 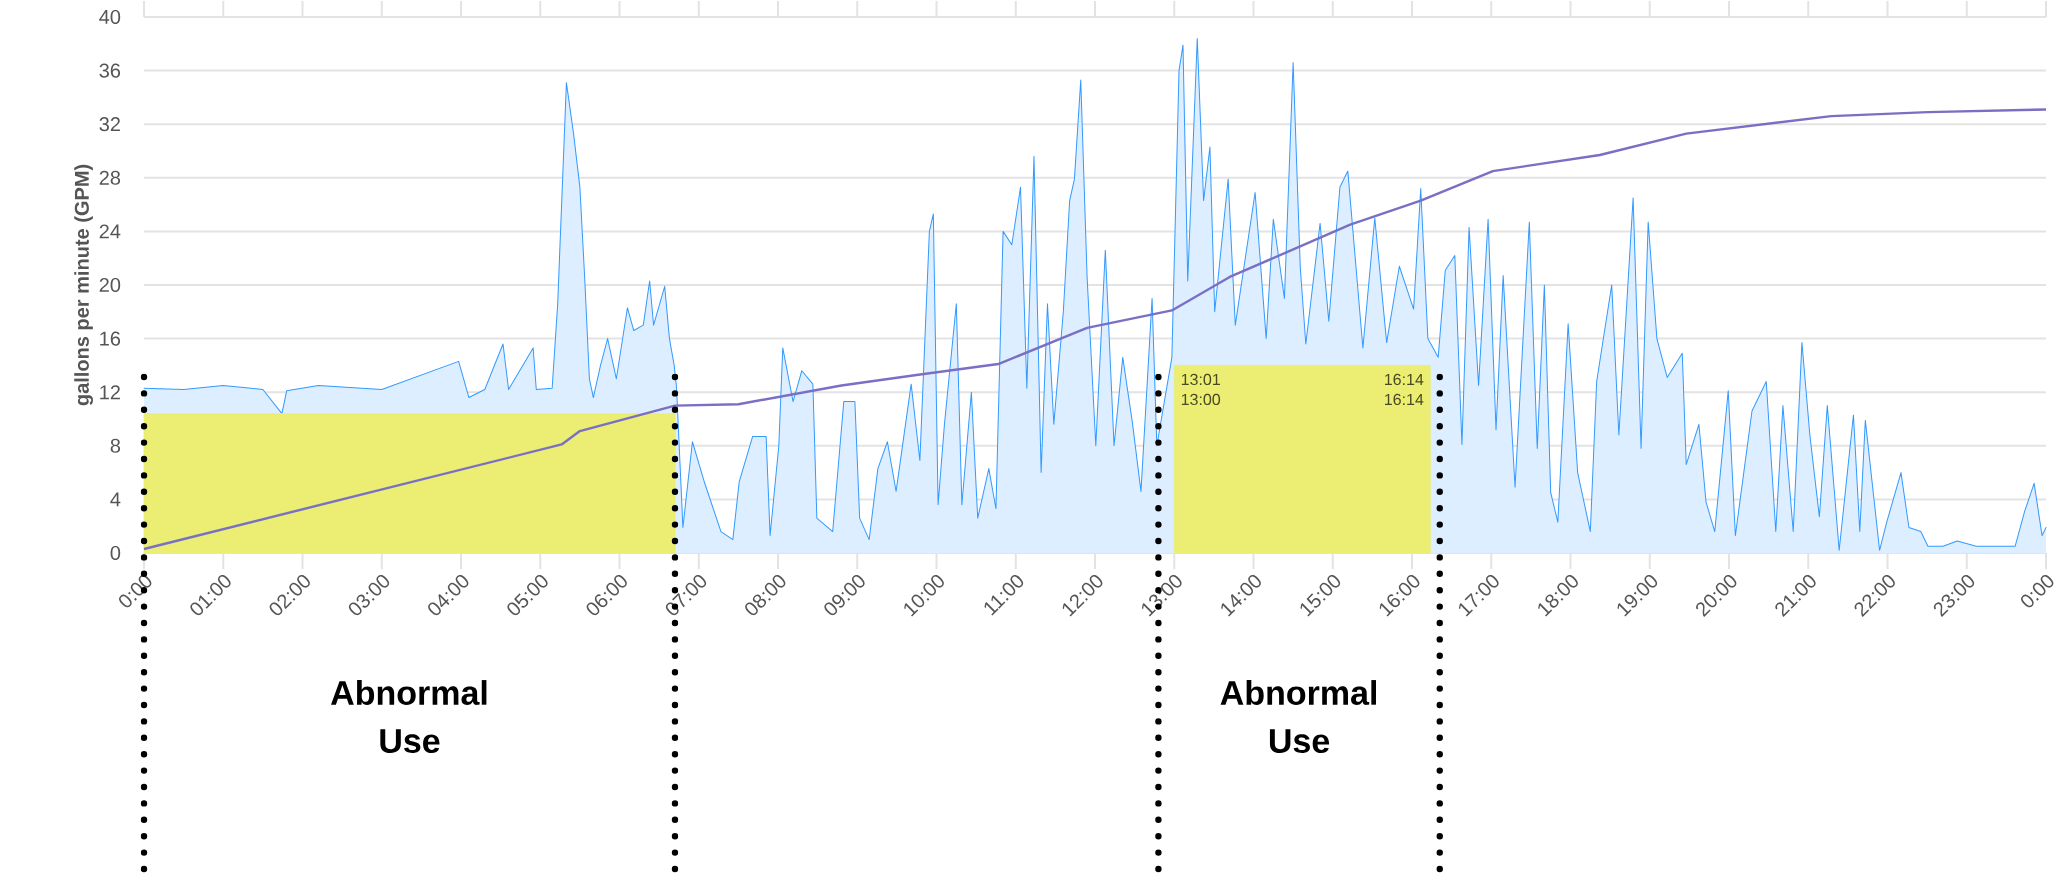 What do you see at coordinates (83, 285) in the screenshot?
I see `y-axis-title: gallons per minute (GPM)` at bounding box center [83, 285].